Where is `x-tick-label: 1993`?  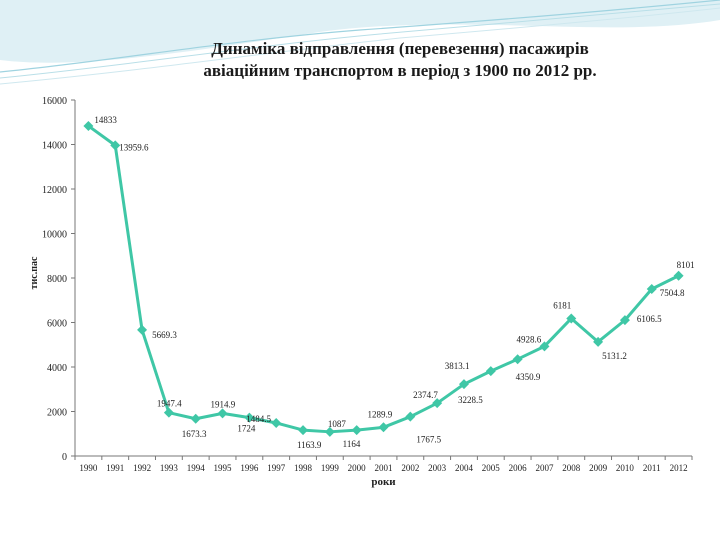 x-tick-label: 1993 is located at coordinates (169, 468).